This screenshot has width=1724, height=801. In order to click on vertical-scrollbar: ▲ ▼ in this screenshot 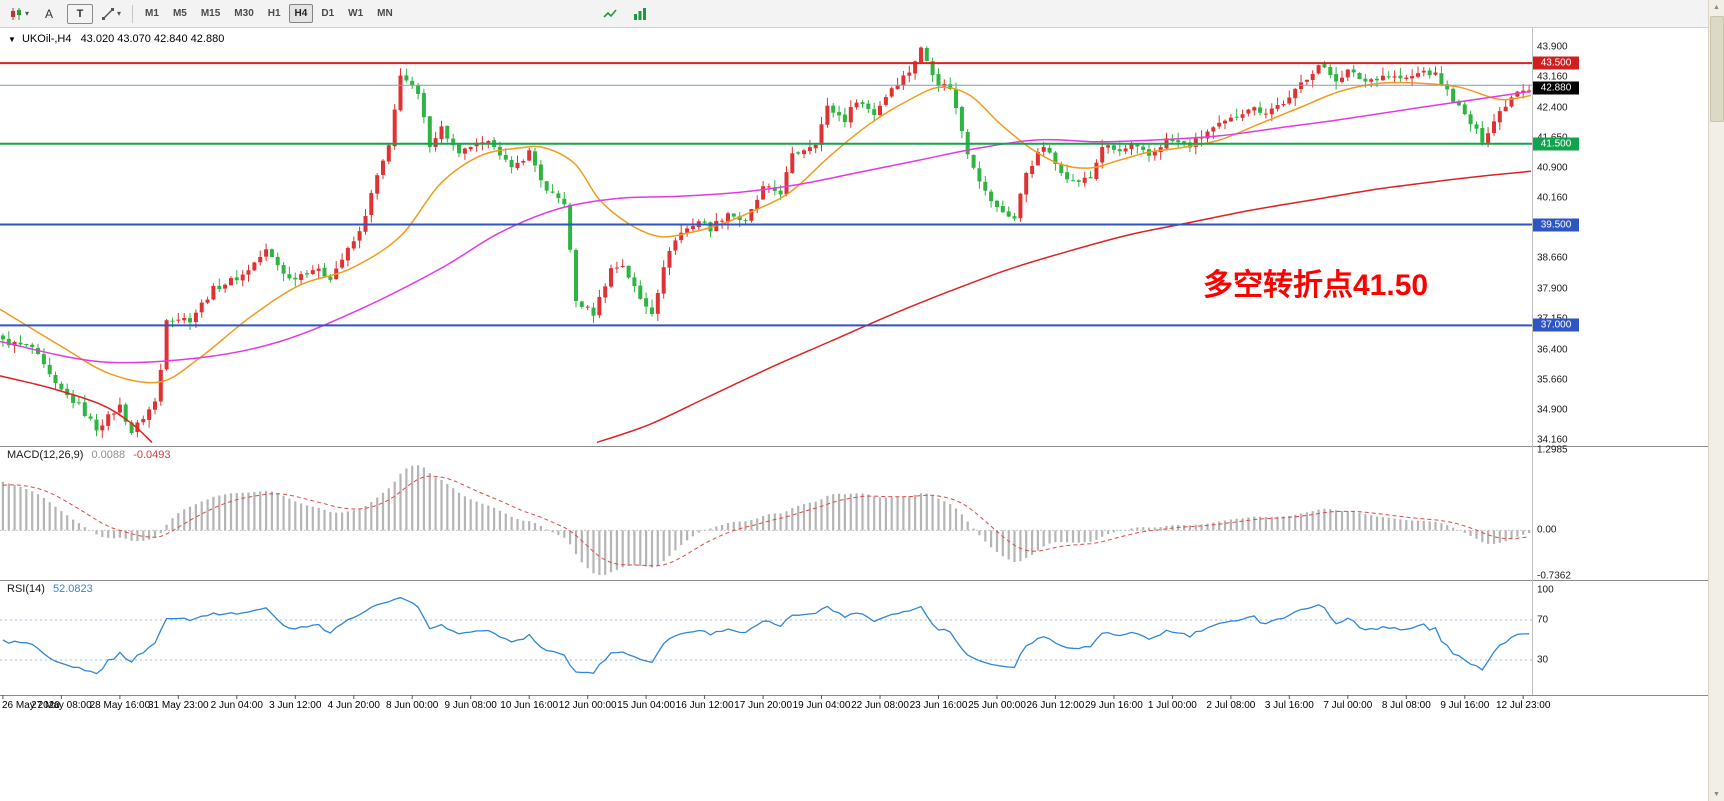, I will do `click(1716, 400)`.